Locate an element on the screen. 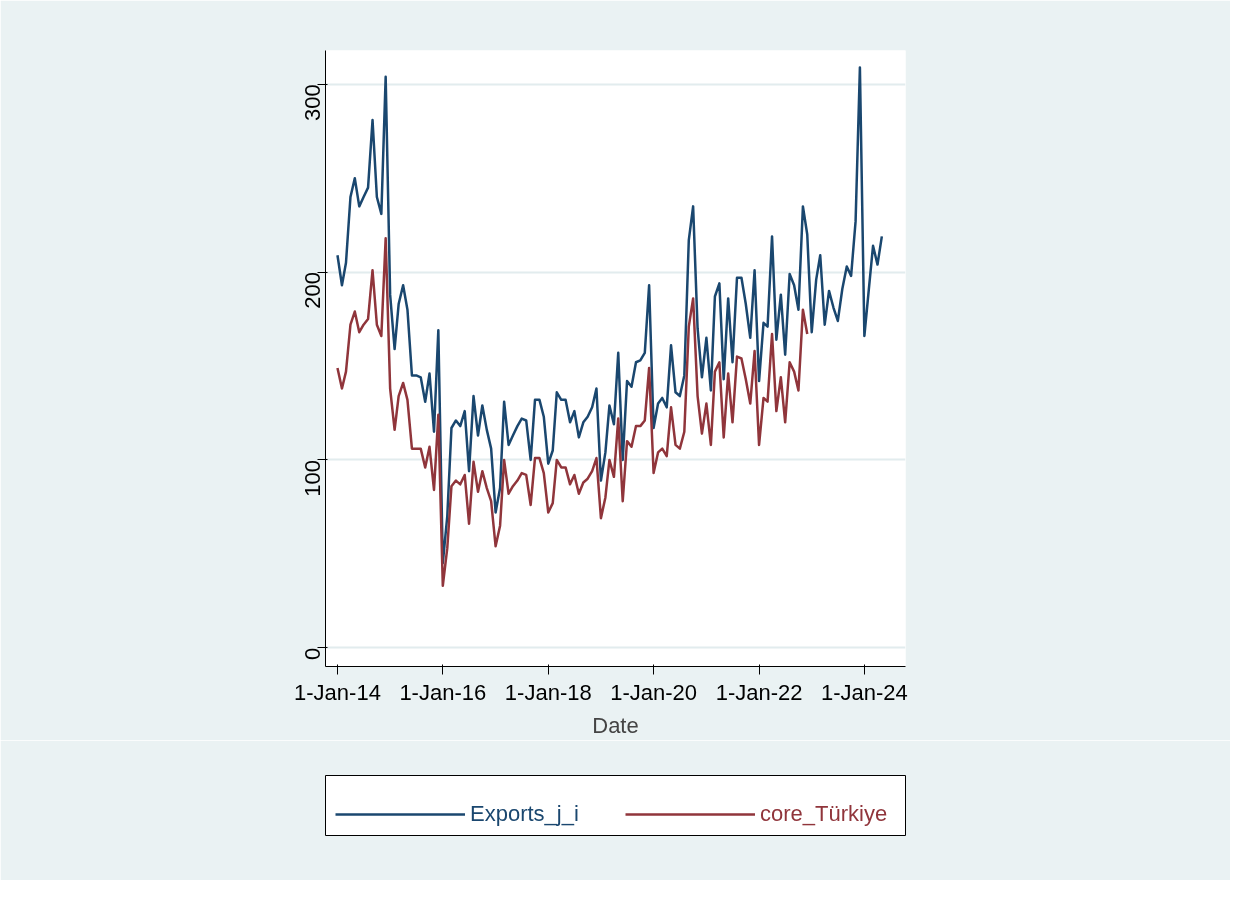 The image size is (1250, 909). y-tick-label: 0 is located at coordinates (312, 653).